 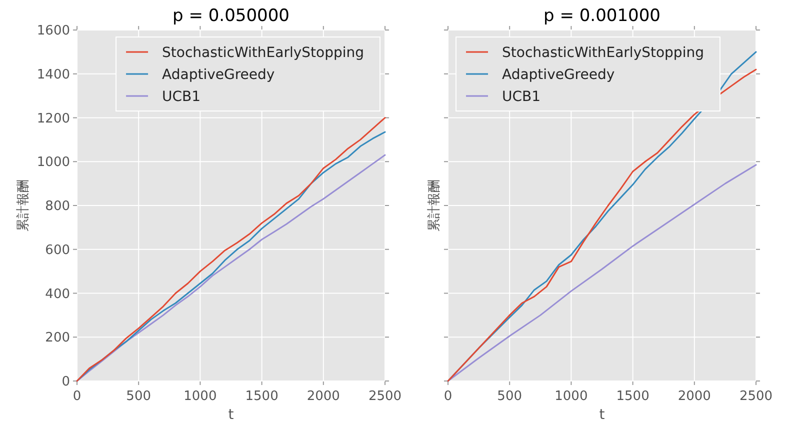 What do you see at coordinates (231, 16) in the screenshot?
I see `chart-title: p = 0.050000` at bounding box center [231, 16].